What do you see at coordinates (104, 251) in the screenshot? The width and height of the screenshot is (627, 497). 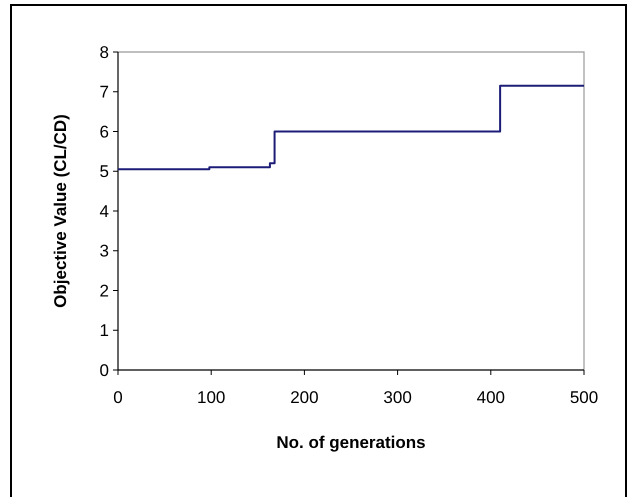 I see `y-tick-label: 3` at bounding box center [104, 251].